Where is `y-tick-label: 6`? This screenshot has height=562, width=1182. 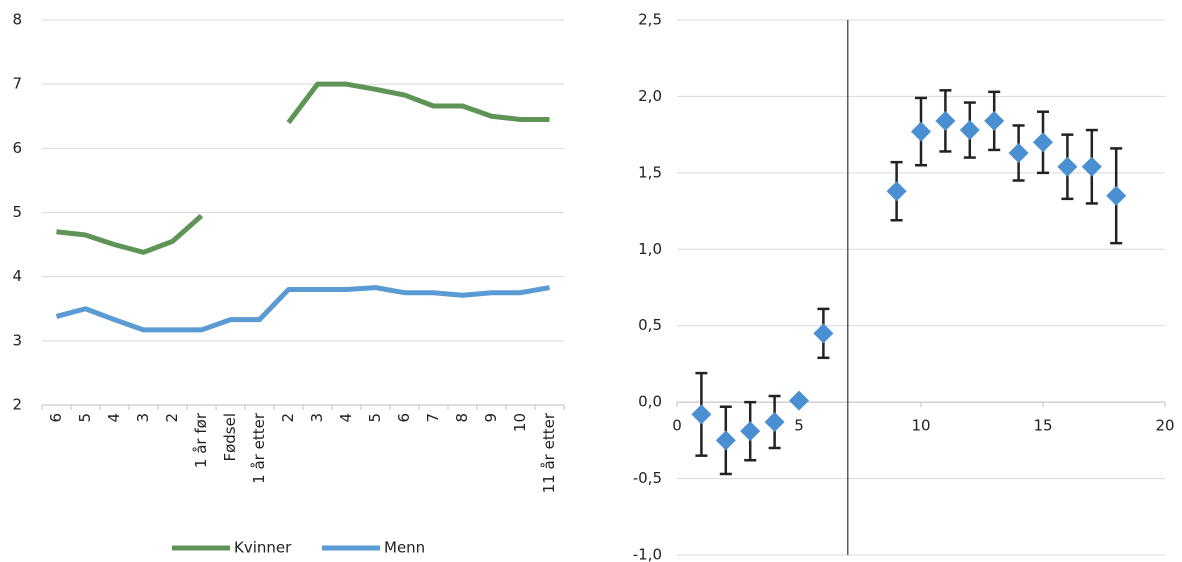 y-tick-label: 6 is located at coordinates (17, 148).